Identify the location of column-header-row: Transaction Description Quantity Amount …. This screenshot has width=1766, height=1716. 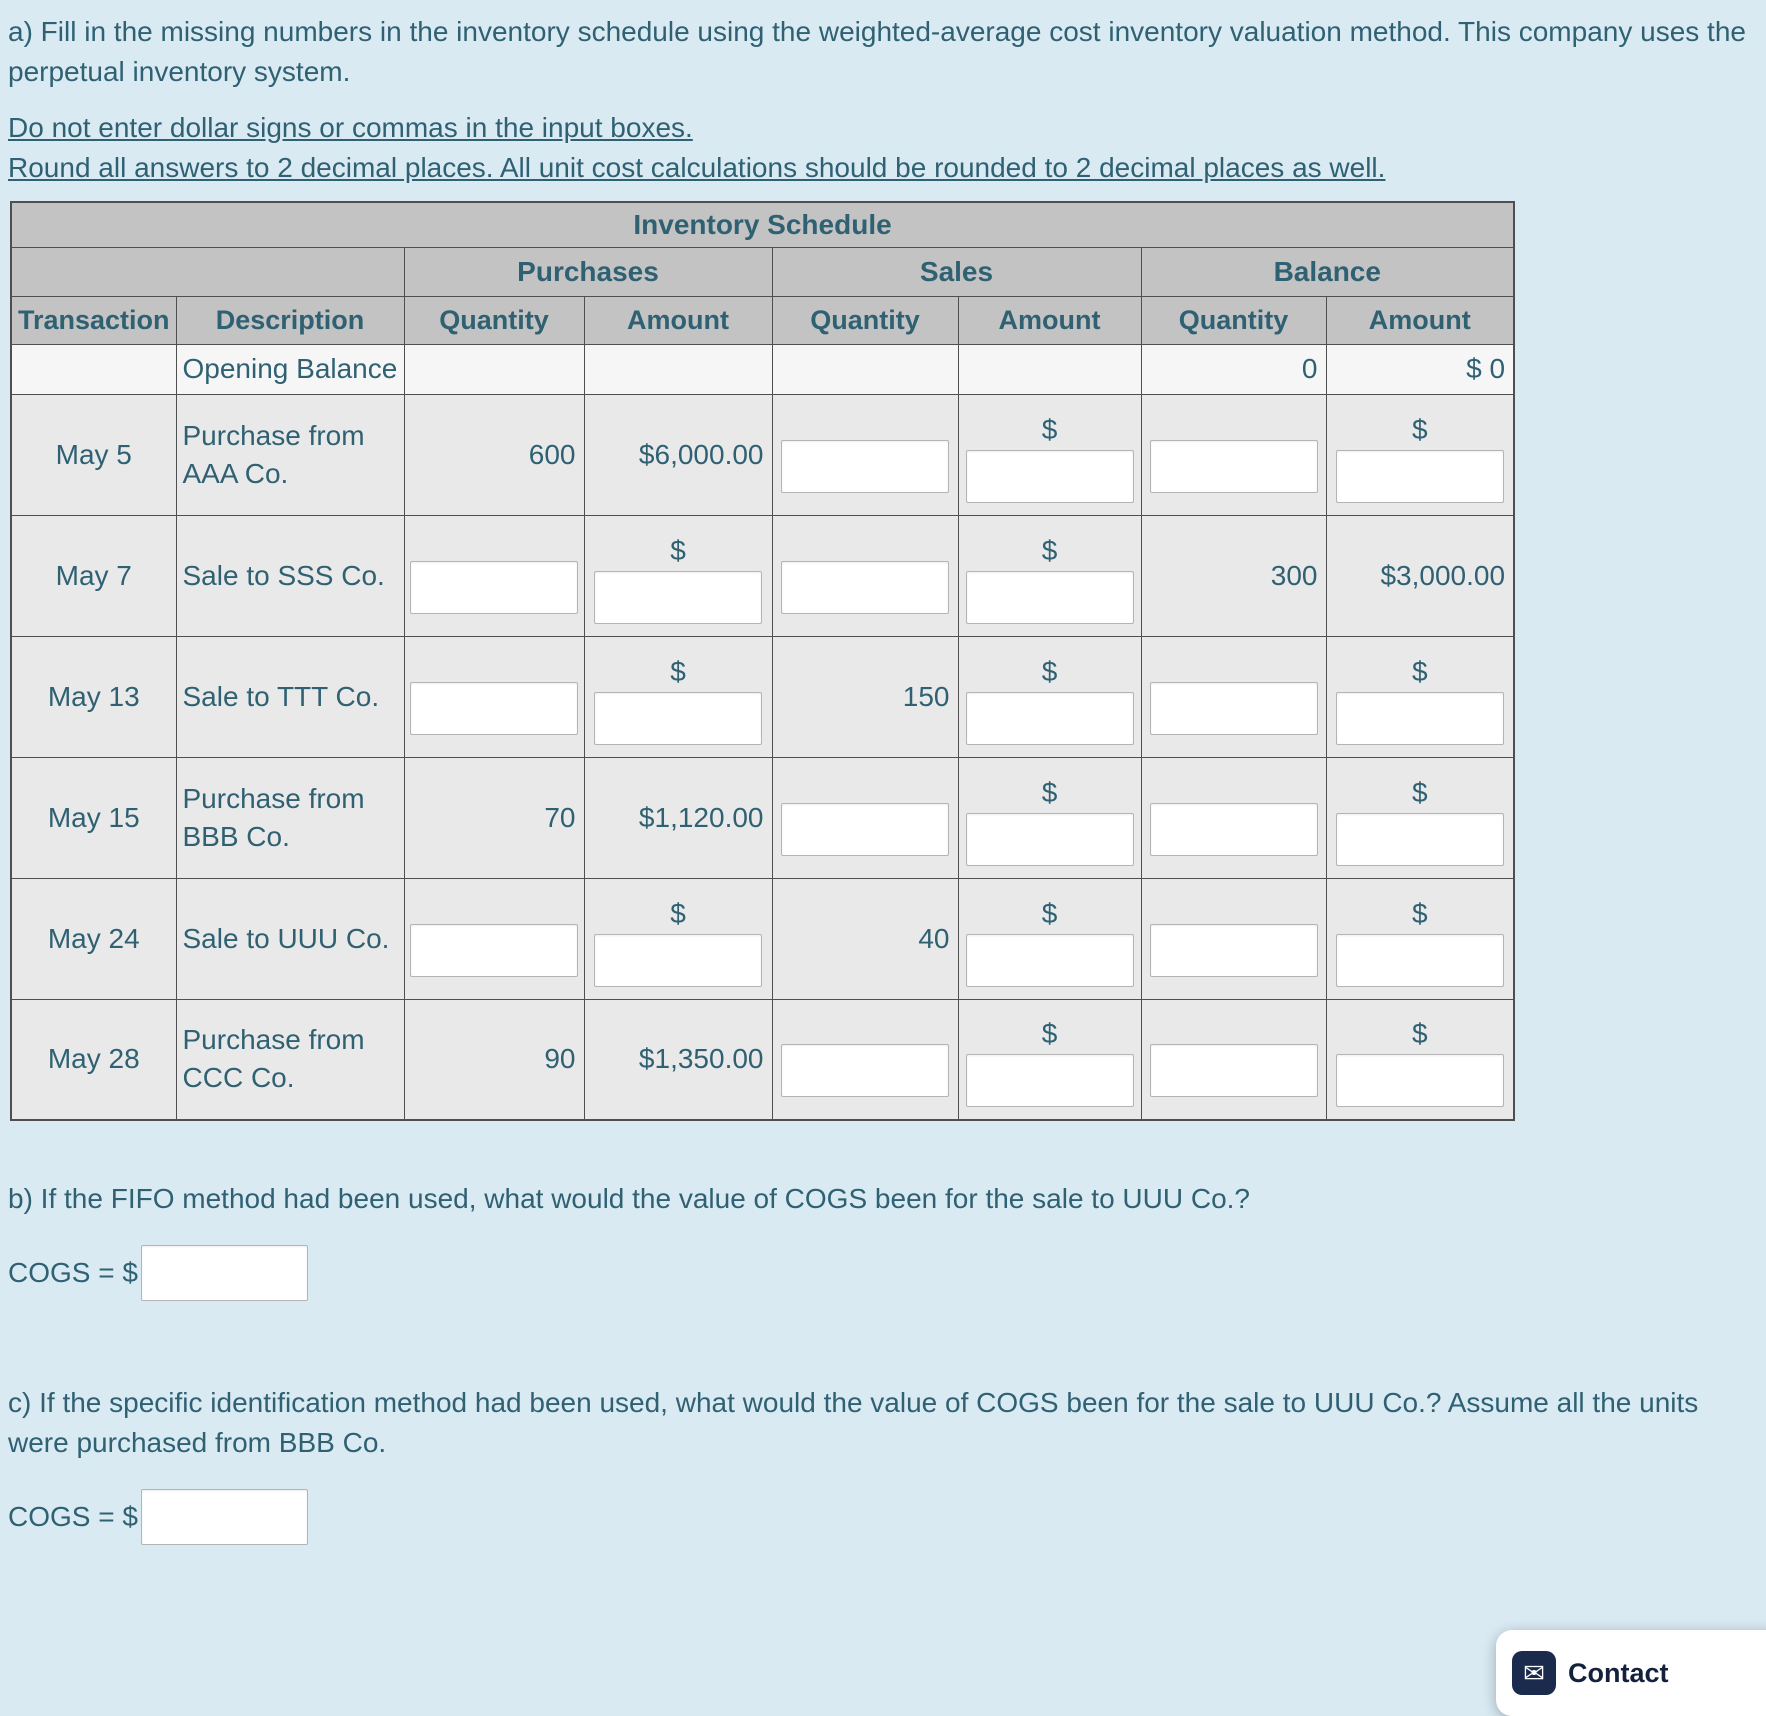
(762, 320).